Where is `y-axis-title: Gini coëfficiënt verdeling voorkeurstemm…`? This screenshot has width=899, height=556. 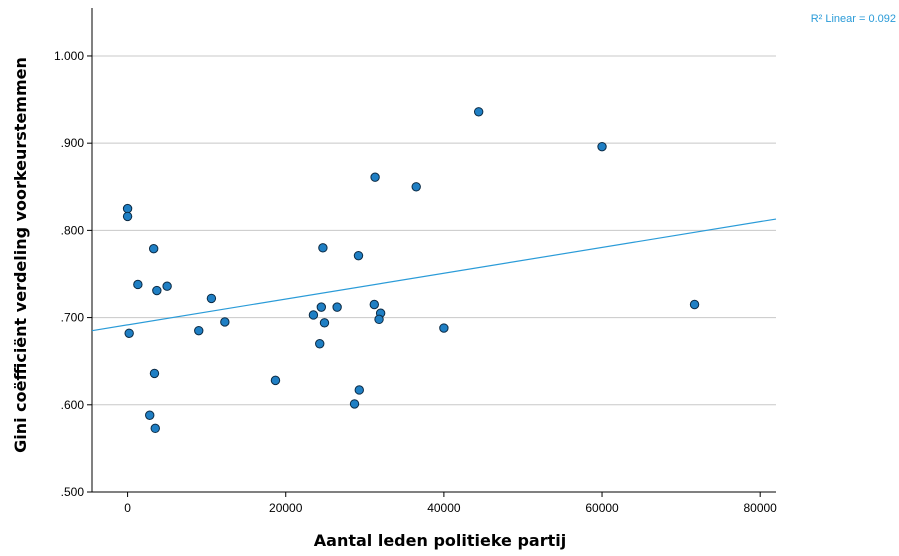
y-axis-title: Gini coëfficiënt verdeling voorkeurstemm… is located at coordinates (20, 255).